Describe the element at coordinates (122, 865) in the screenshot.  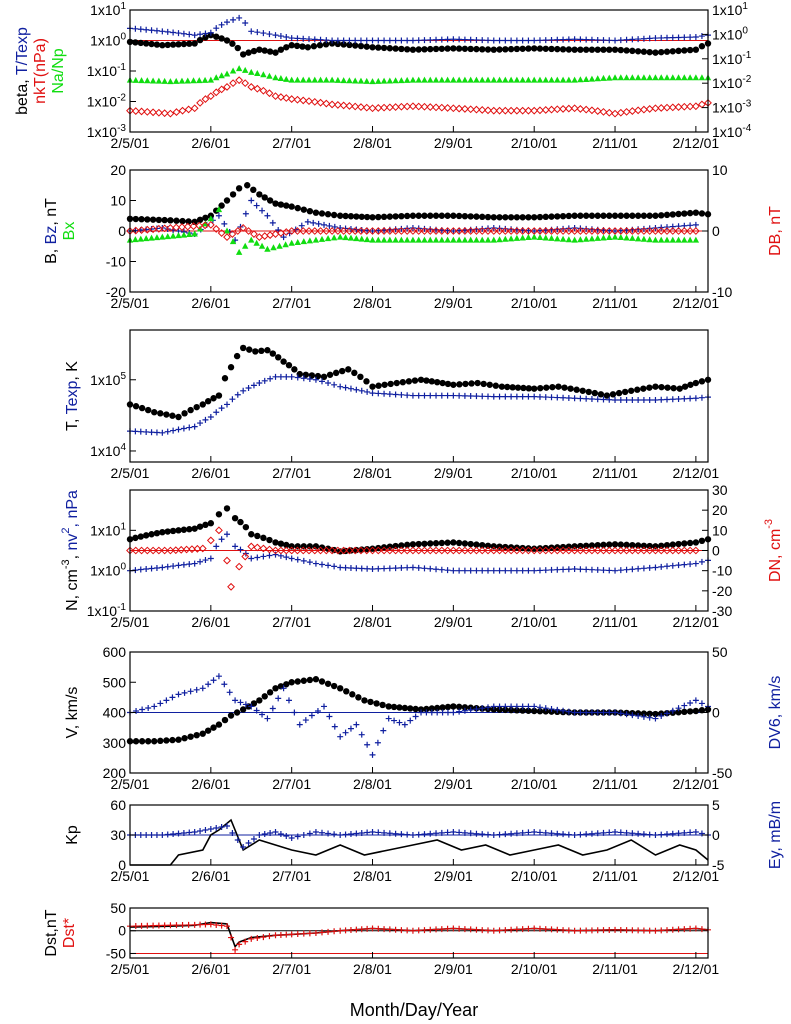
I see `y-tick-label: 0` at that location.